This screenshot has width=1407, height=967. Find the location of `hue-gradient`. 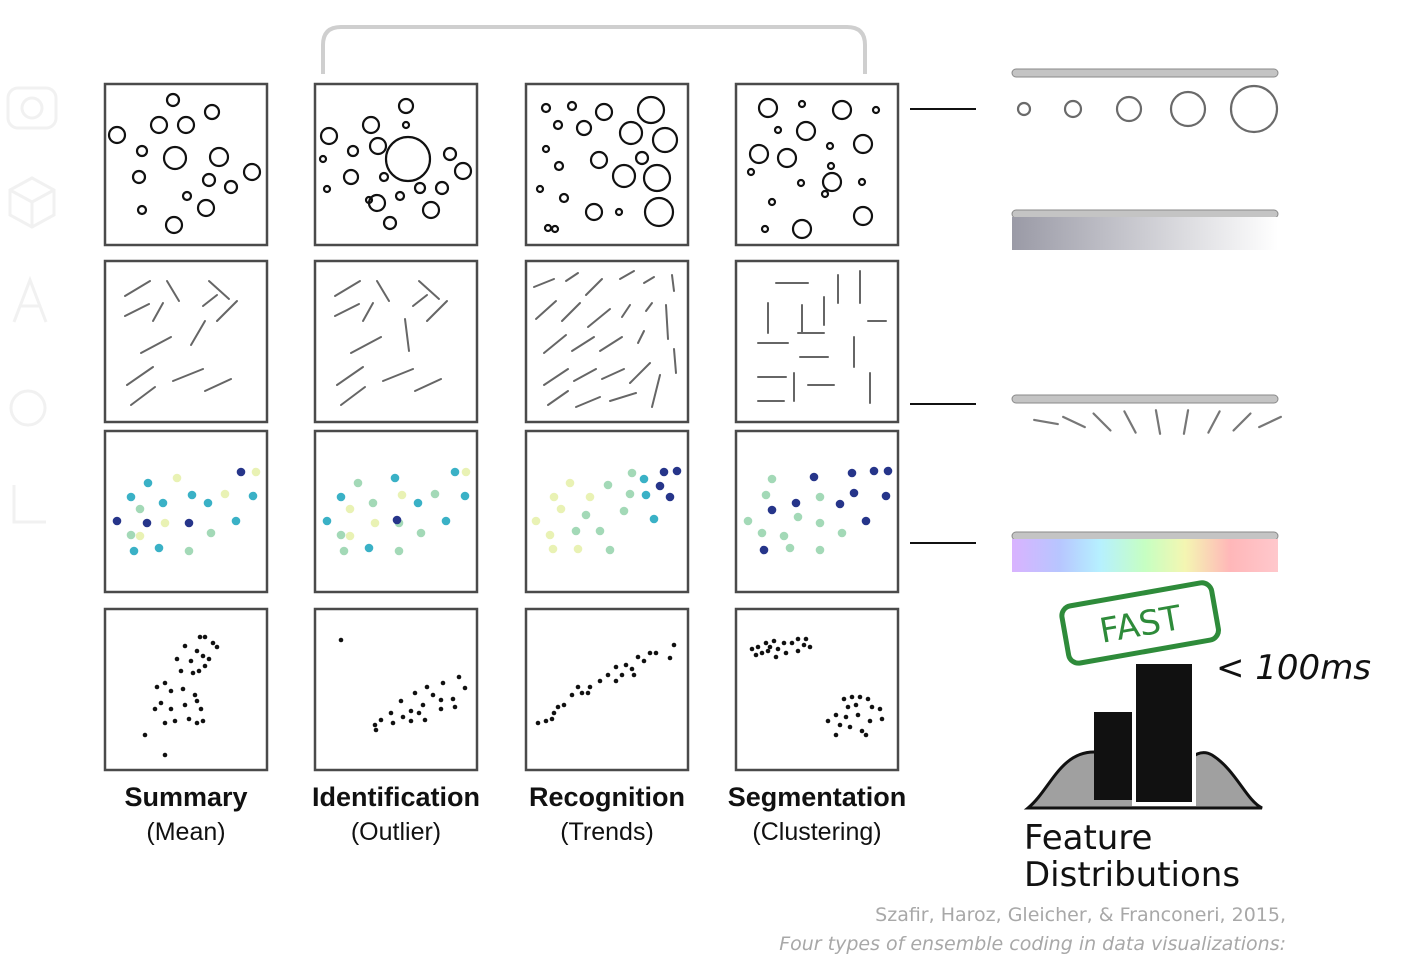

hue-gradient is located at coordinates (1145, 555).